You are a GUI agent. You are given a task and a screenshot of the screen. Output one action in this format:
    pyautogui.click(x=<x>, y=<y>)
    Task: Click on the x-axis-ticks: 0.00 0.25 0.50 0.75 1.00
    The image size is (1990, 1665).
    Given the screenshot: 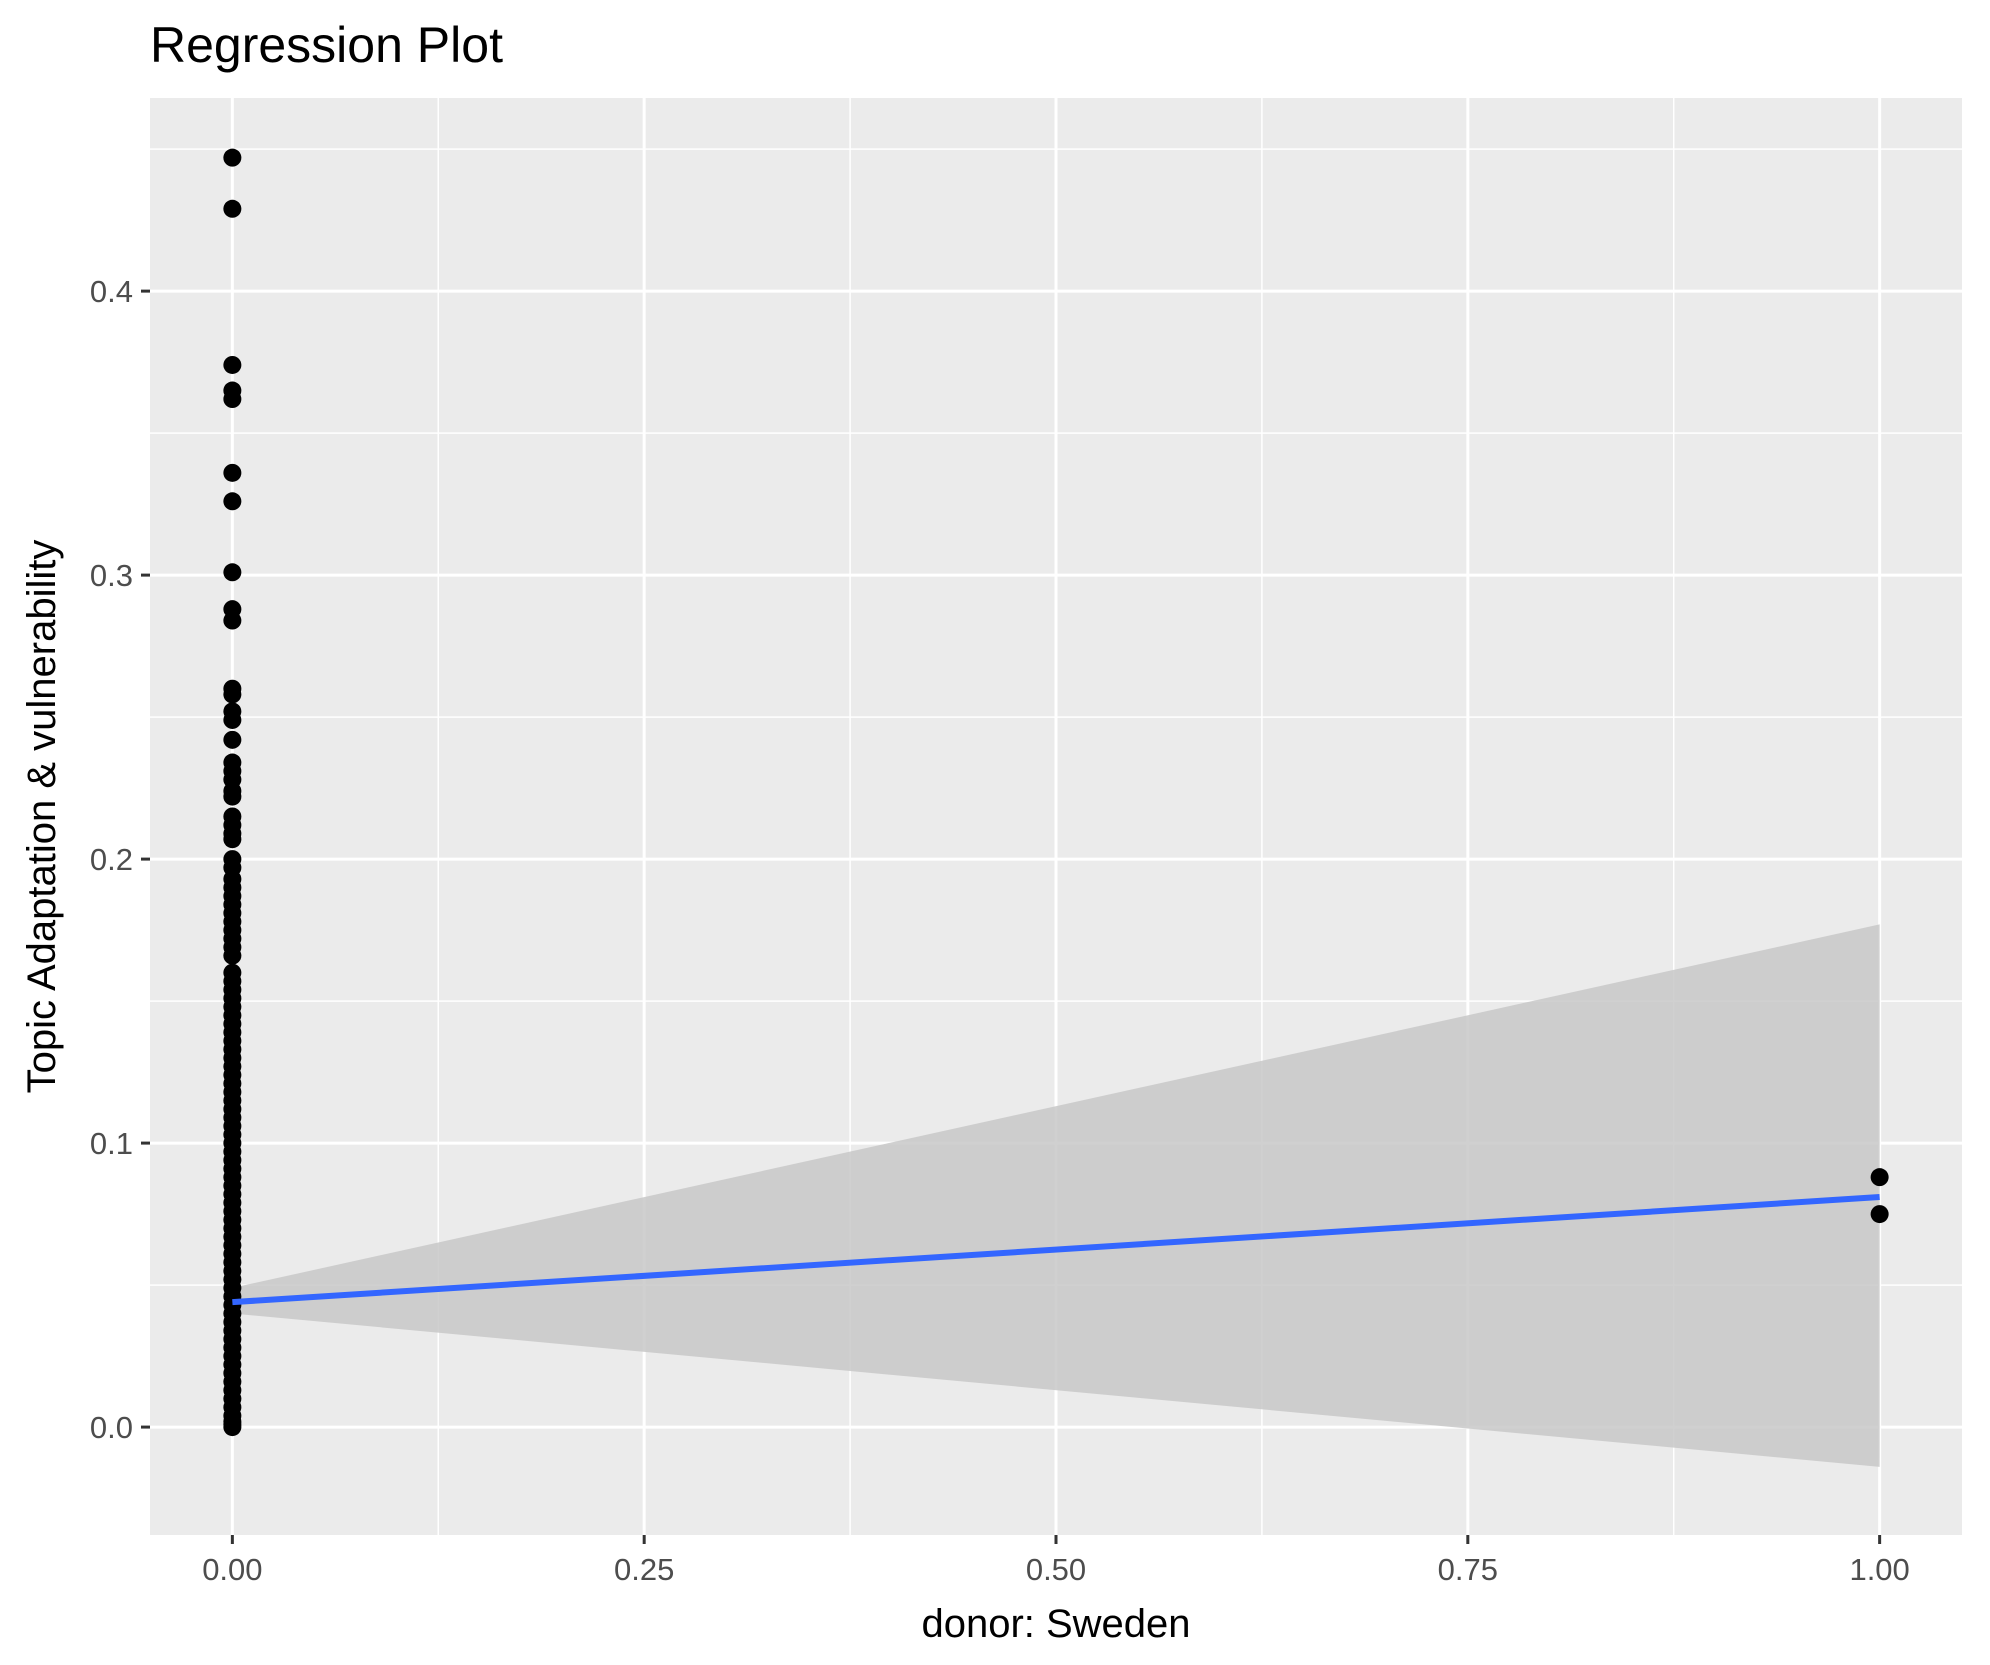 What is the action you would take?
    pyautogui.click(x=1056, y=1561)
    